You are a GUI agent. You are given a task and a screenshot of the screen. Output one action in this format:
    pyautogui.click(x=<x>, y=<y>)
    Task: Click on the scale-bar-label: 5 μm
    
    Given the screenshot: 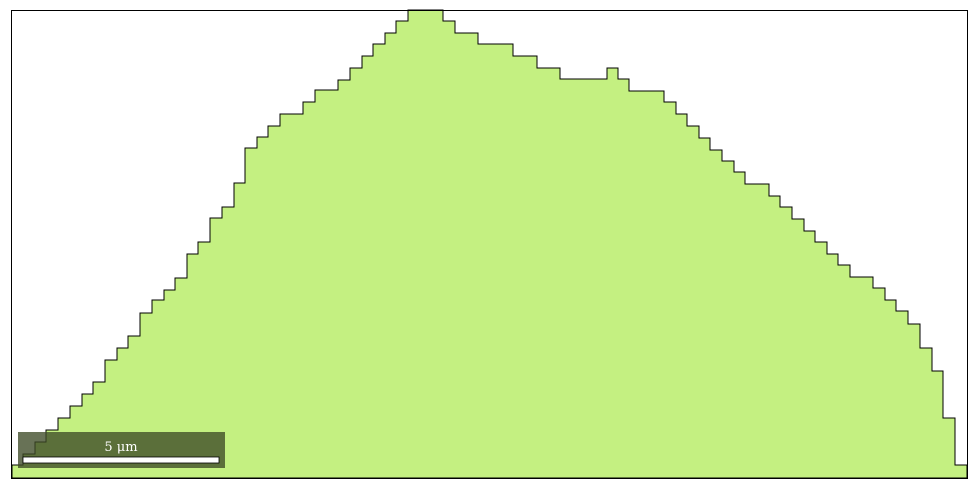 What is the action you would take?
    pyautogui.click(x=120, y=447)
    